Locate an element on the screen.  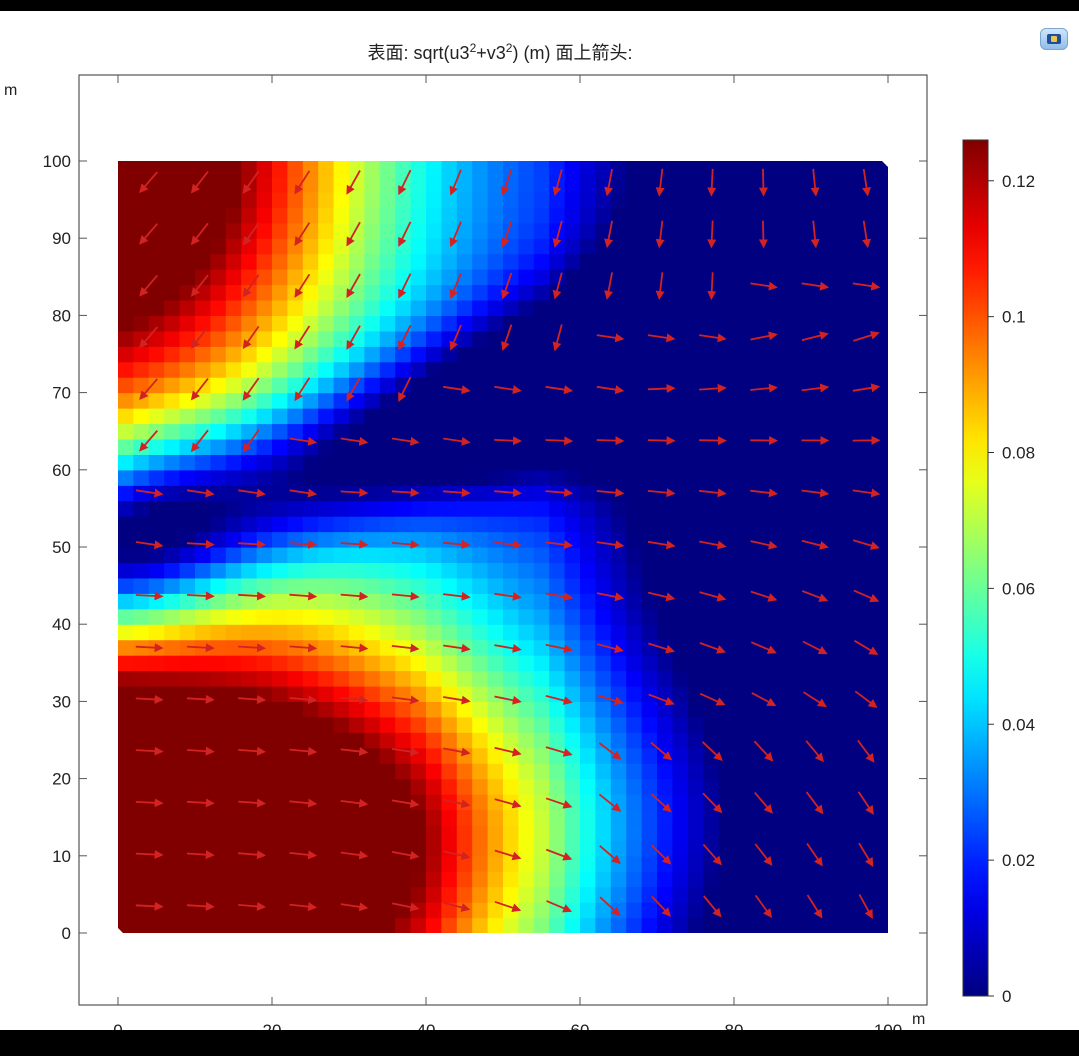
camera-icon is located at coordinates (1054, 39).